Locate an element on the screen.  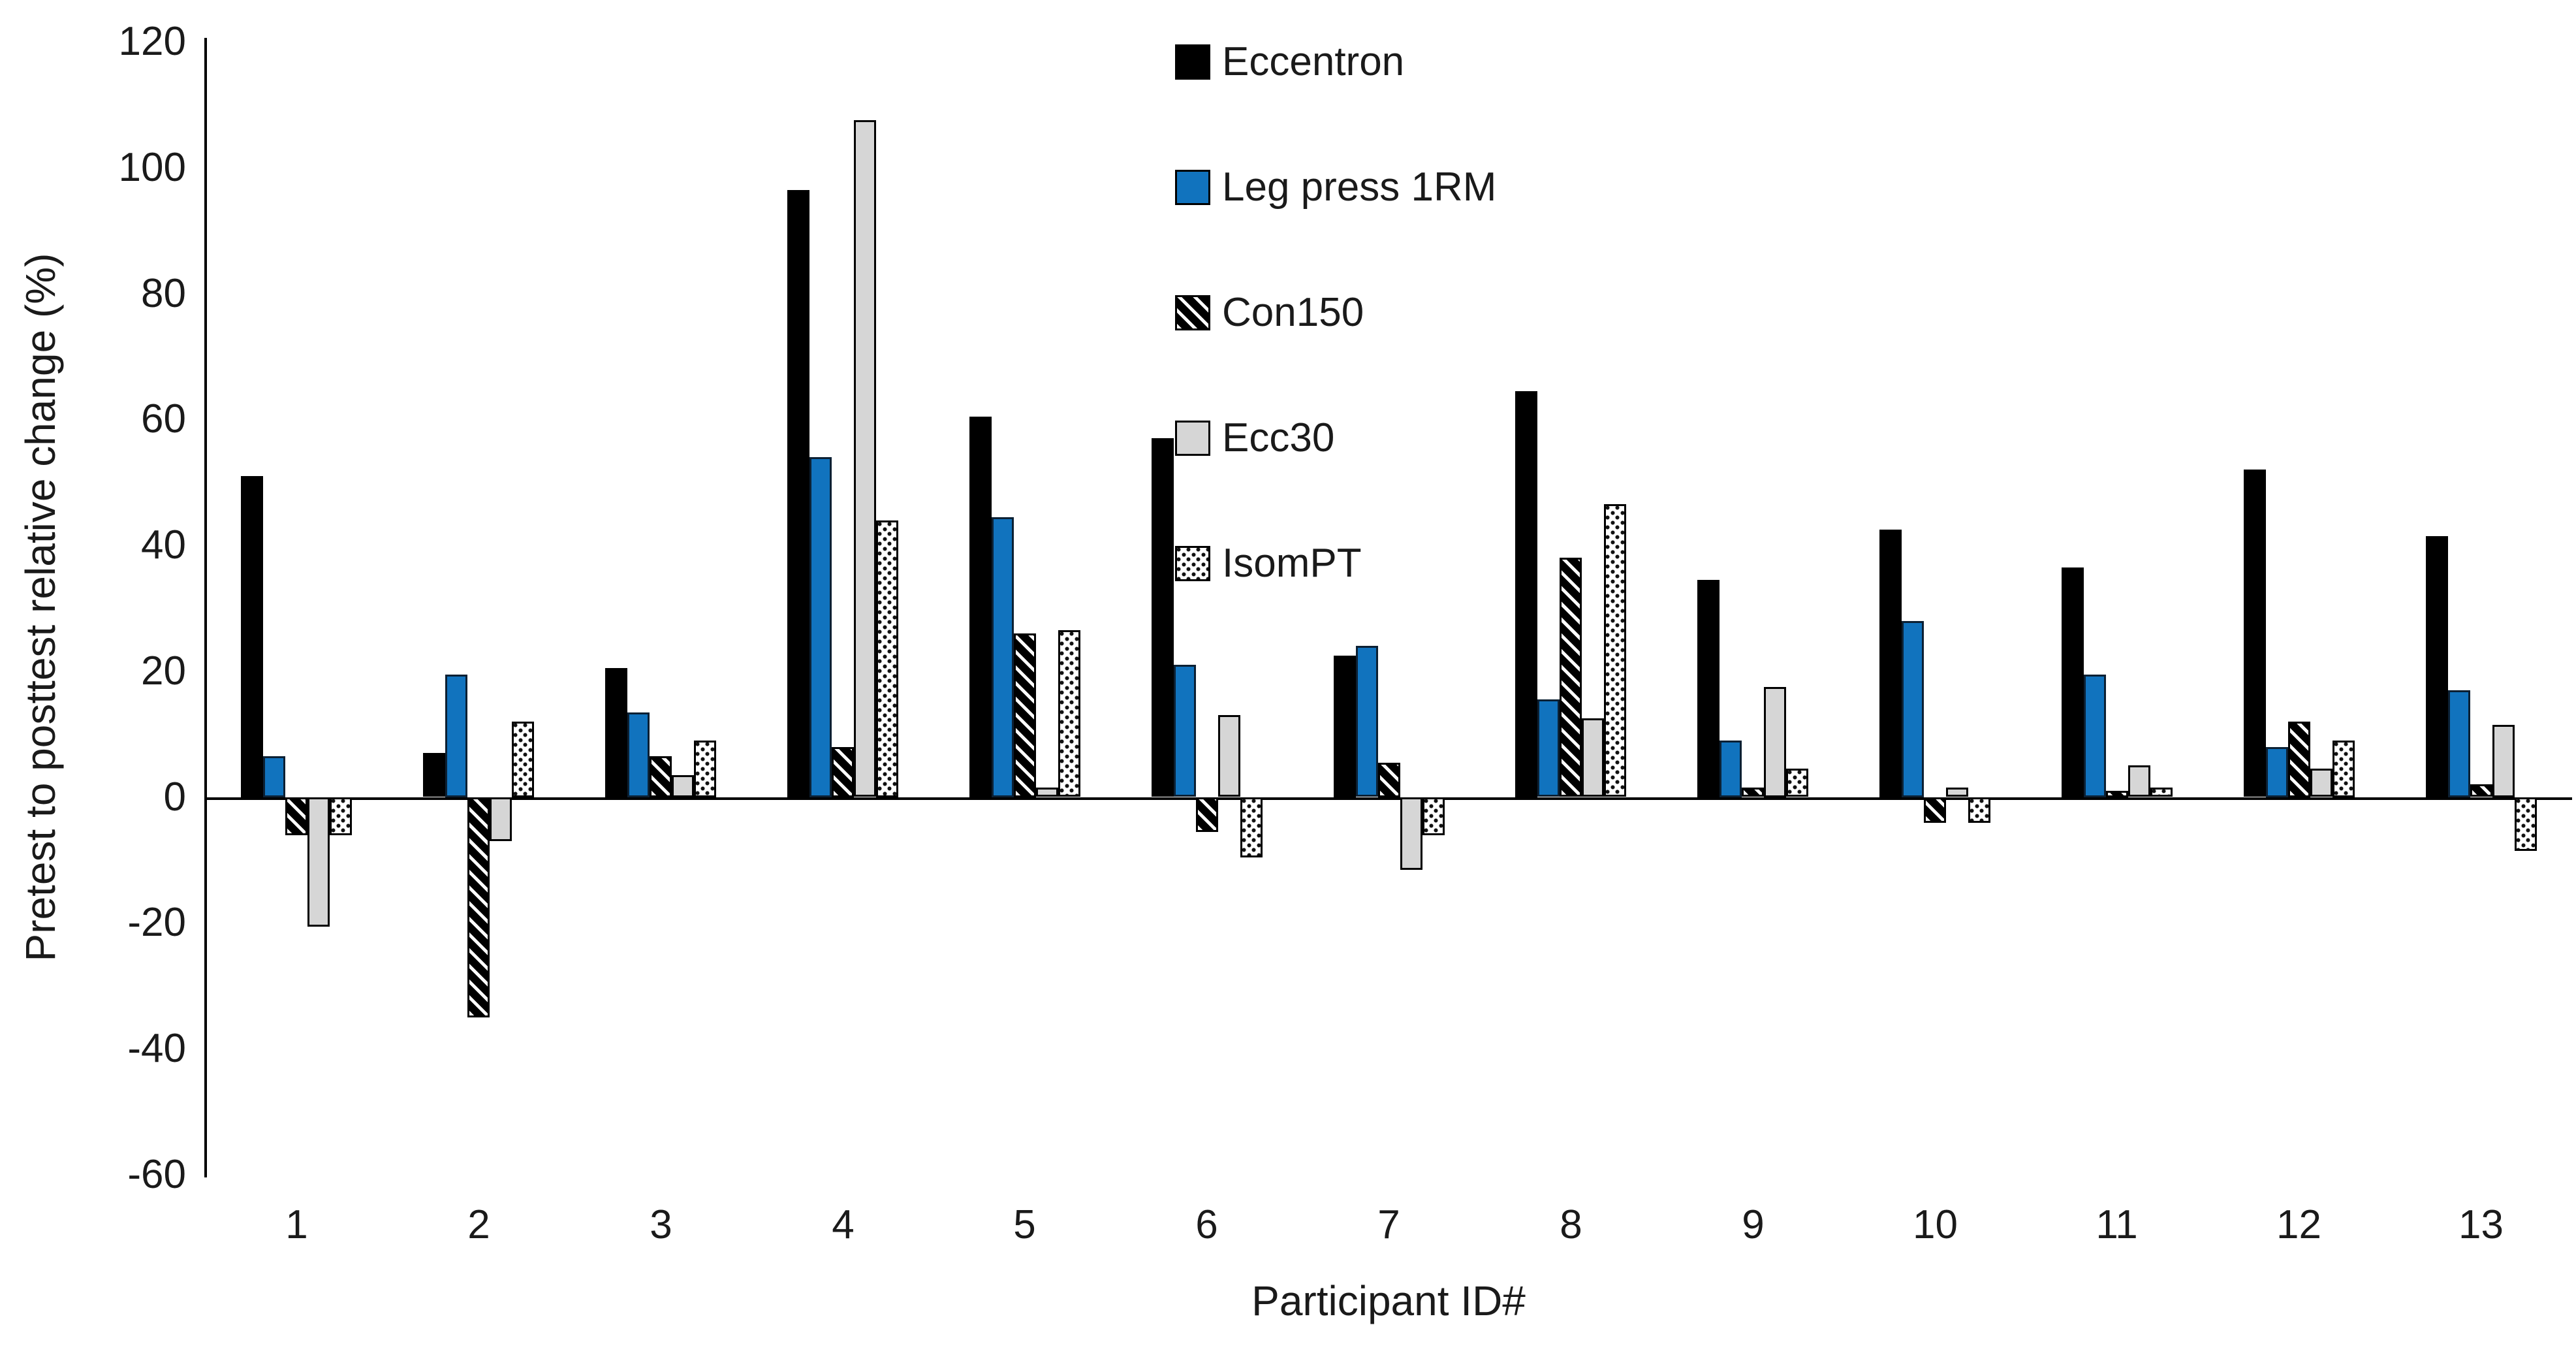
y-axis-line is located at coordinates (205, 607).